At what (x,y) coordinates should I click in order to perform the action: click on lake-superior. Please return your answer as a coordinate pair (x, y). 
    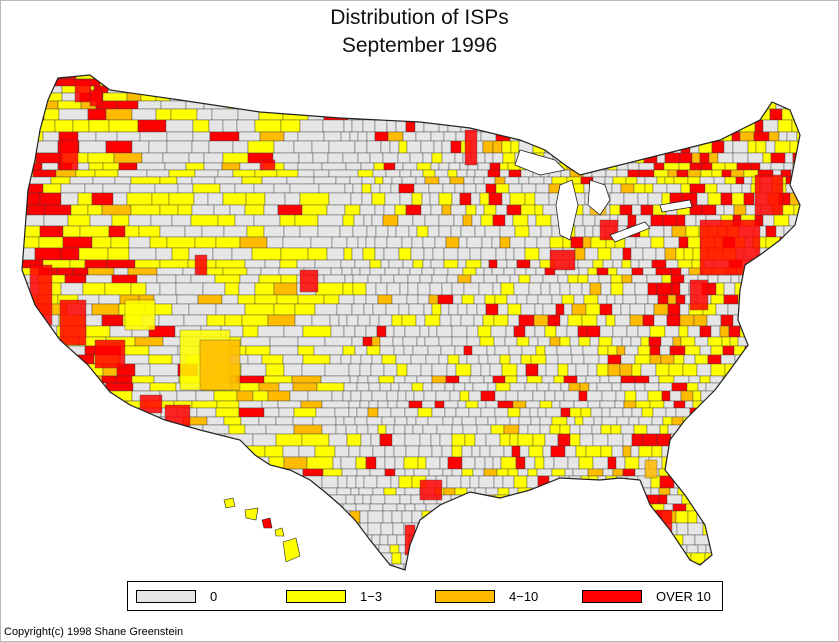
    Looking at the image, I should click on (540, 162).